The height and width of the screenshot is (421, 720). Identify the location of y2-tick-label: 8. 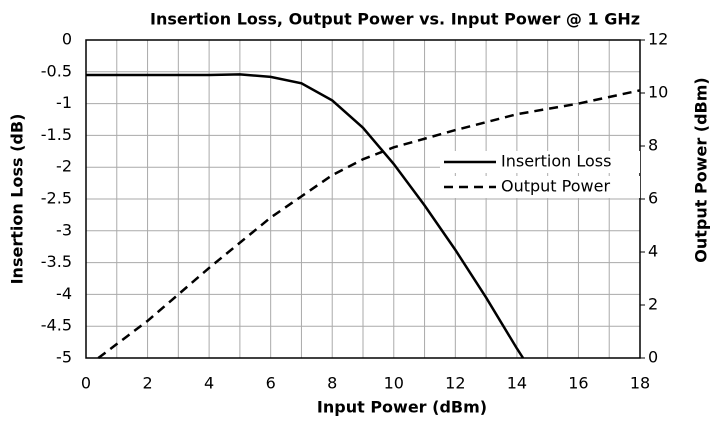
(653, 145).